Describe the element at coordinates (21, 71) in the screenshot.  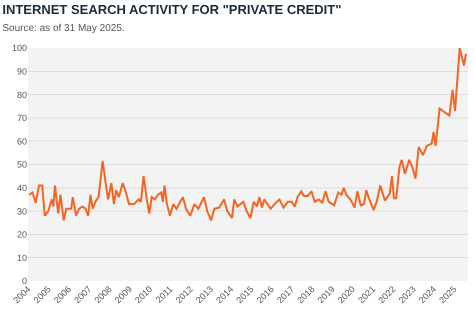
I see `y-tick-label: 90` at that location.